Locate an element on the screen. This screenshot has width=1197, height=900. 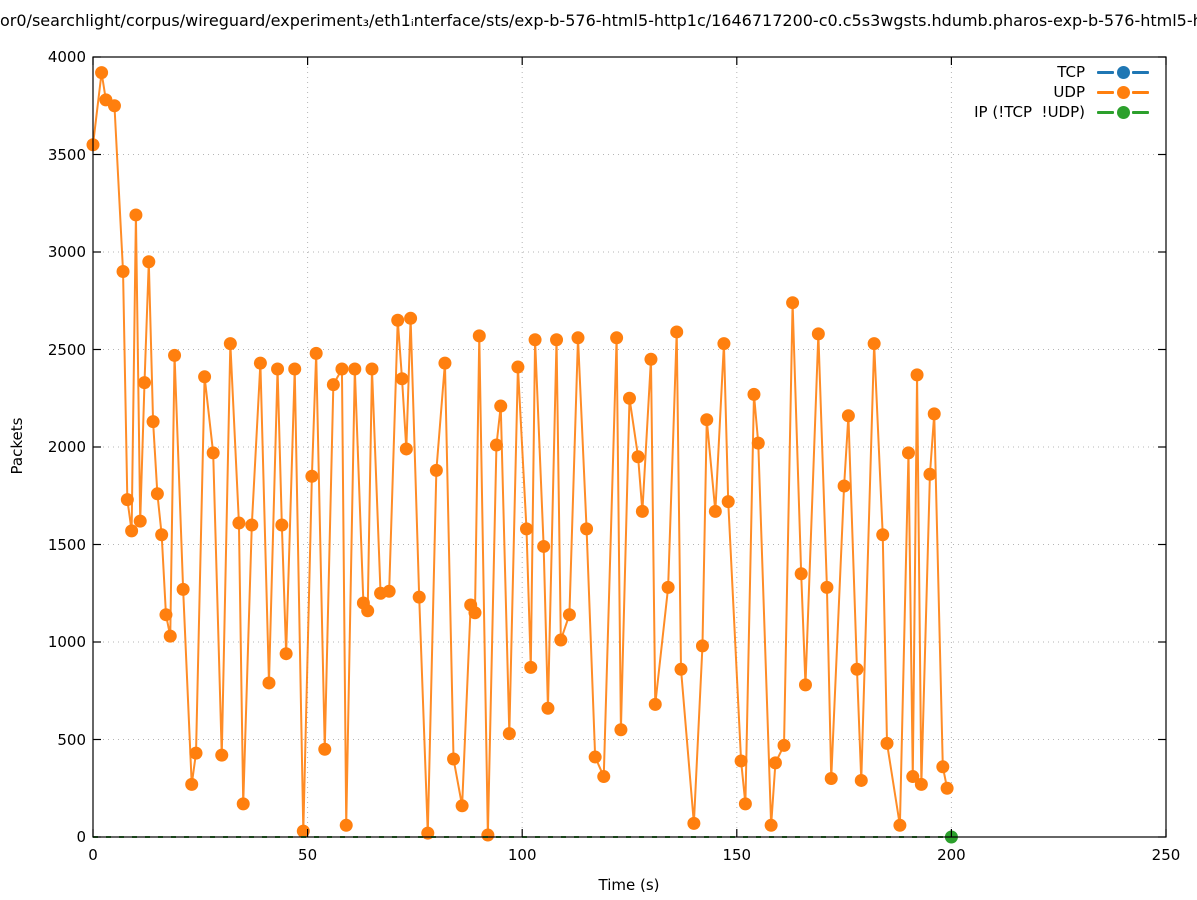
legend-item-udp: UDP is located at coordinates (1061, 92).